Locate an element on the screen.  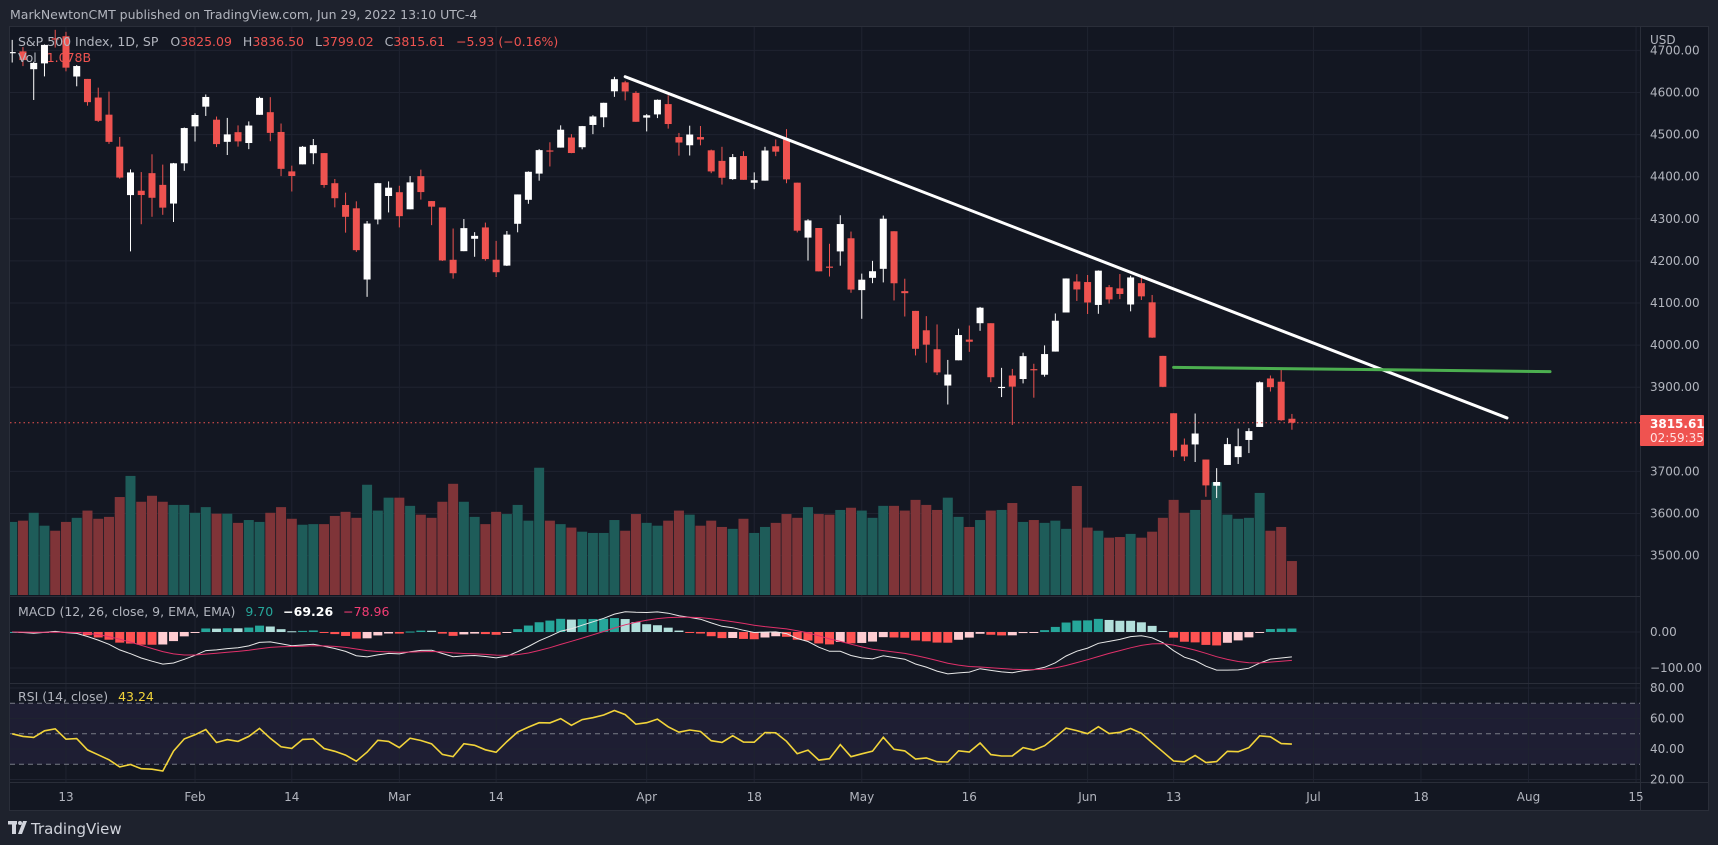
macd-title: MACD (12, 26, close, 9, EMA, EMA) is located at coordinates (126, 611).